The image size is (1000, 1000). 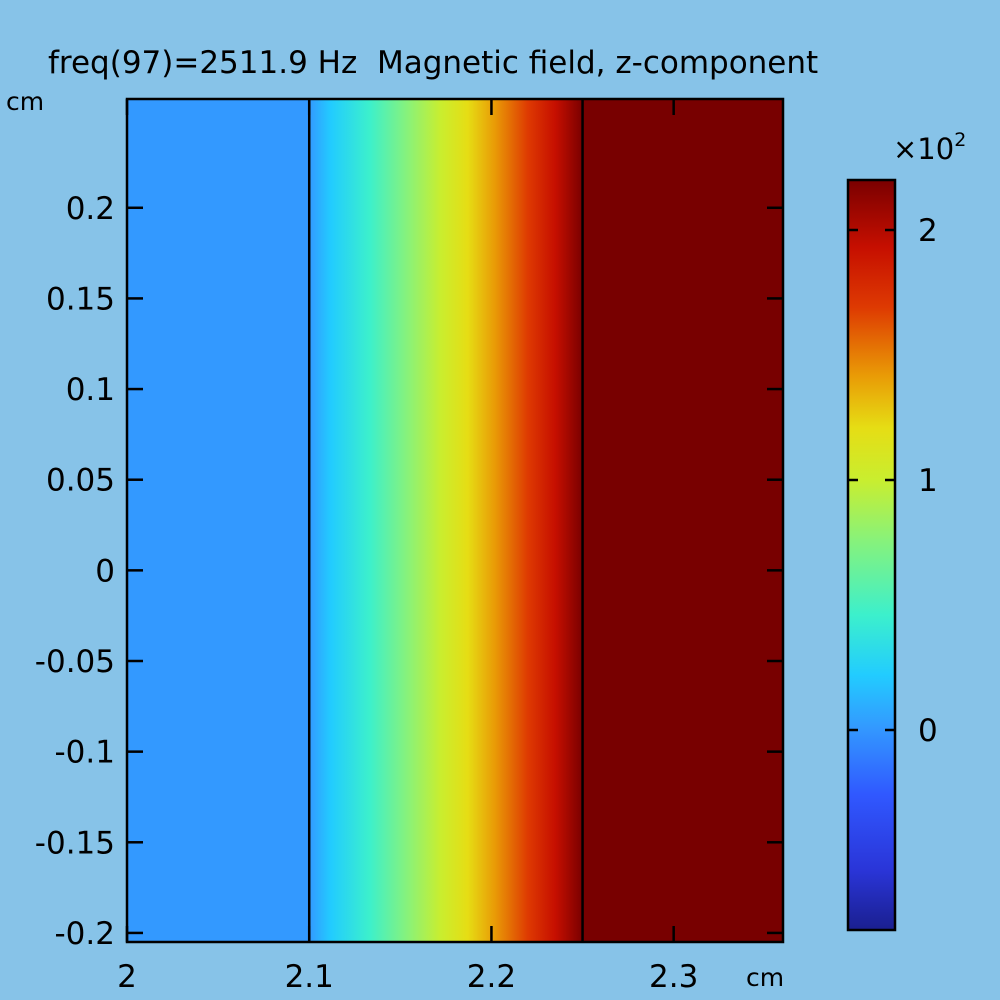 What do you see at coordinates (85, 753) in the screenshot?
I see `y-tick-label: -0.1` at bounding box center [85, 753].